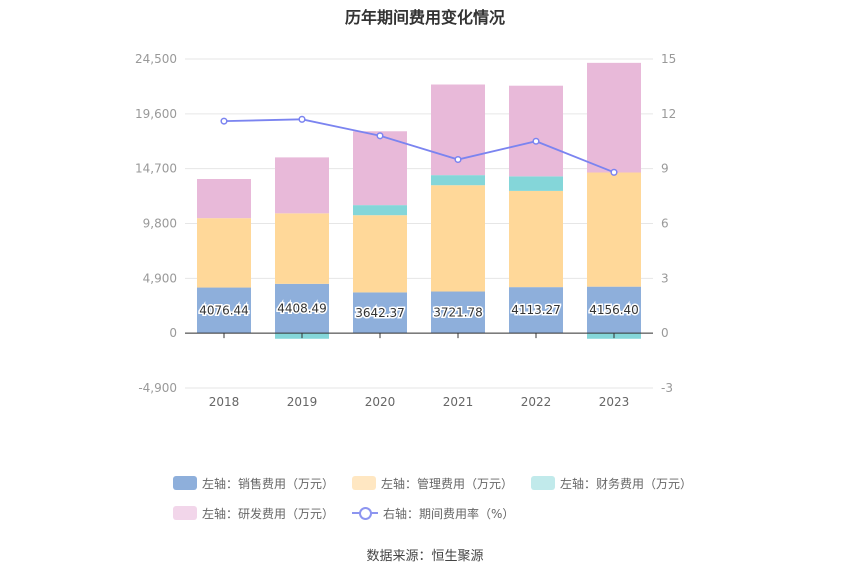  Describe the element at coordinates (425, 556) in the screenshot. I see `data-source: 数据来源：恒生聚源` at that location.